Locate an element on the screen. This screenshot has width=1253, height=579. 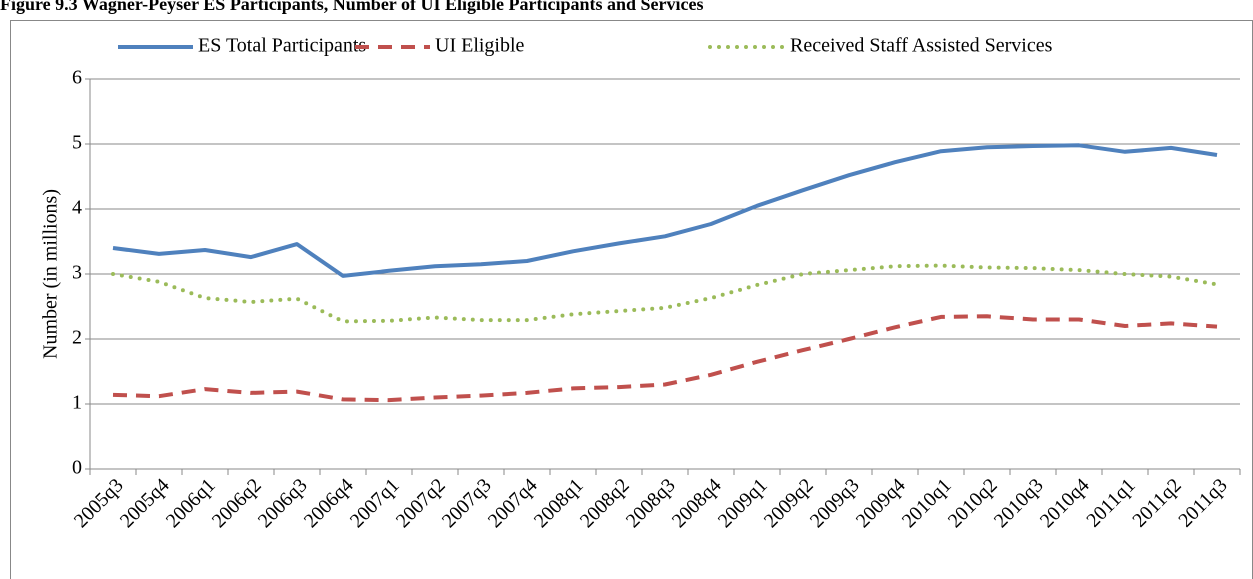
x-tick-label: 2007q4 is located at coordinates (513, 503).